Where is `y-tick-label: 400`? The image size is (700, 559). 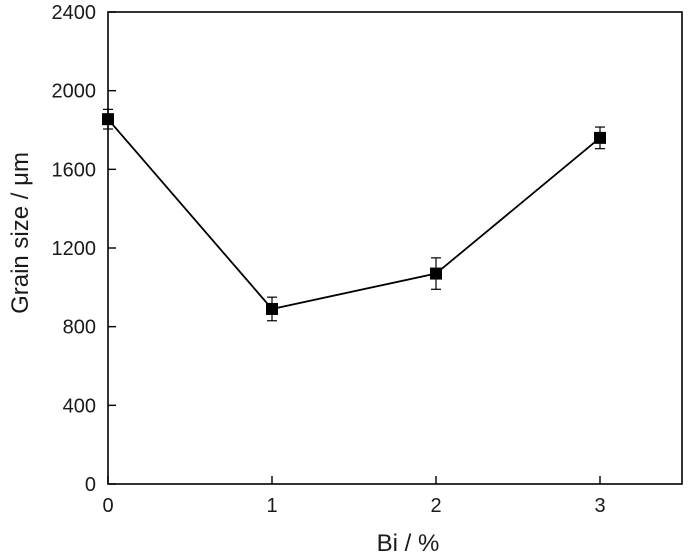
y-tick-label: 400 is located at coordinates (79, 406).